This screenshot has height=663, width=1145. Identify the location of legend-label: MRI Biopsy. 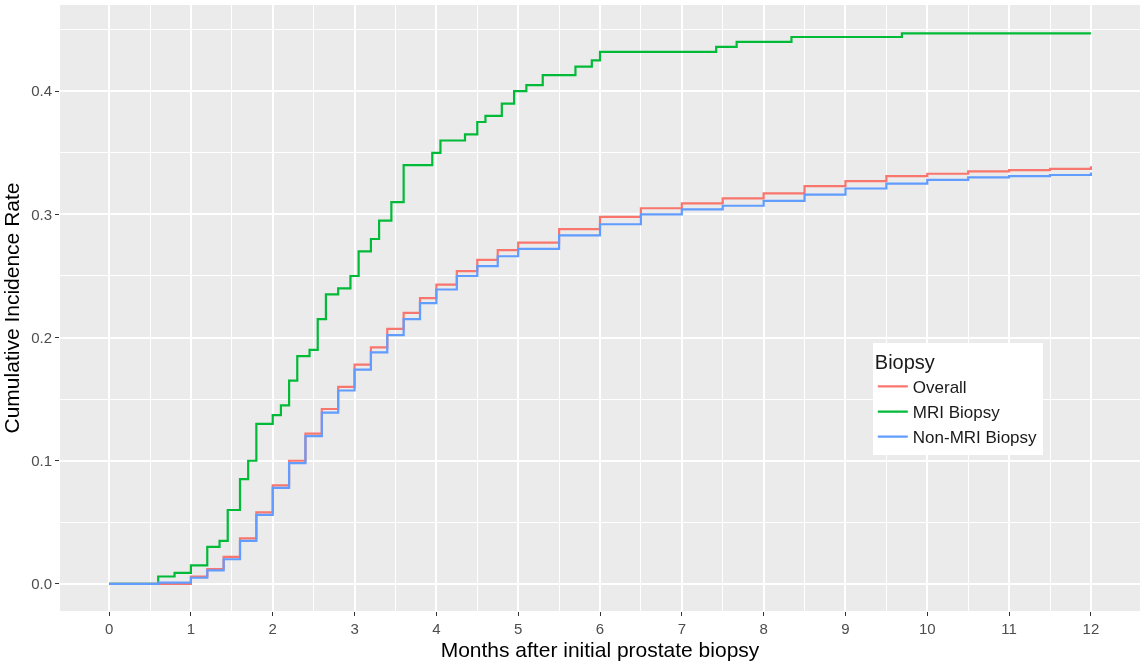
(956, 413).